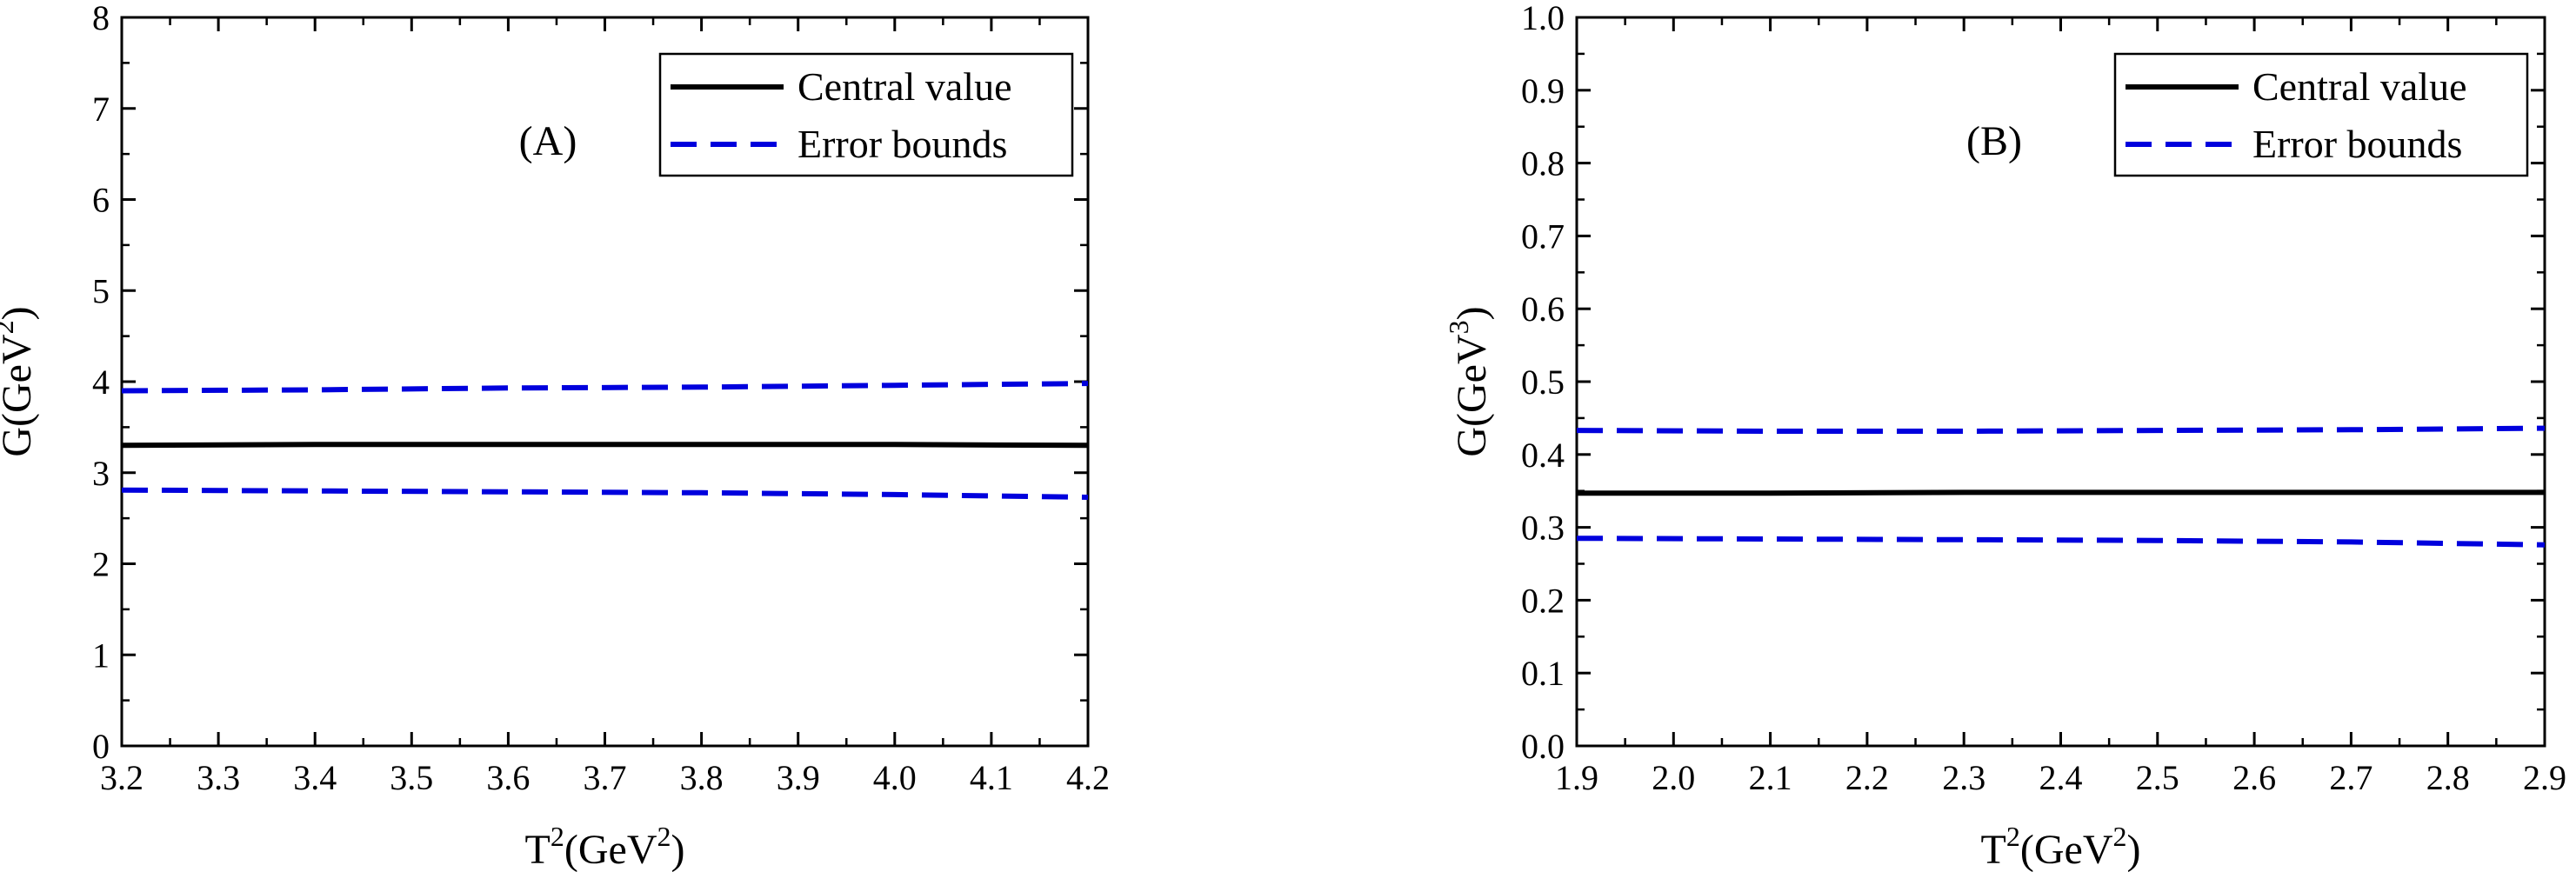 Image resolution: width=2576 pixels, height=885 pixels. Describe the element at coordinates (605, 777) in the screenshot. I see `x-tick-label: 3.7` at that location.